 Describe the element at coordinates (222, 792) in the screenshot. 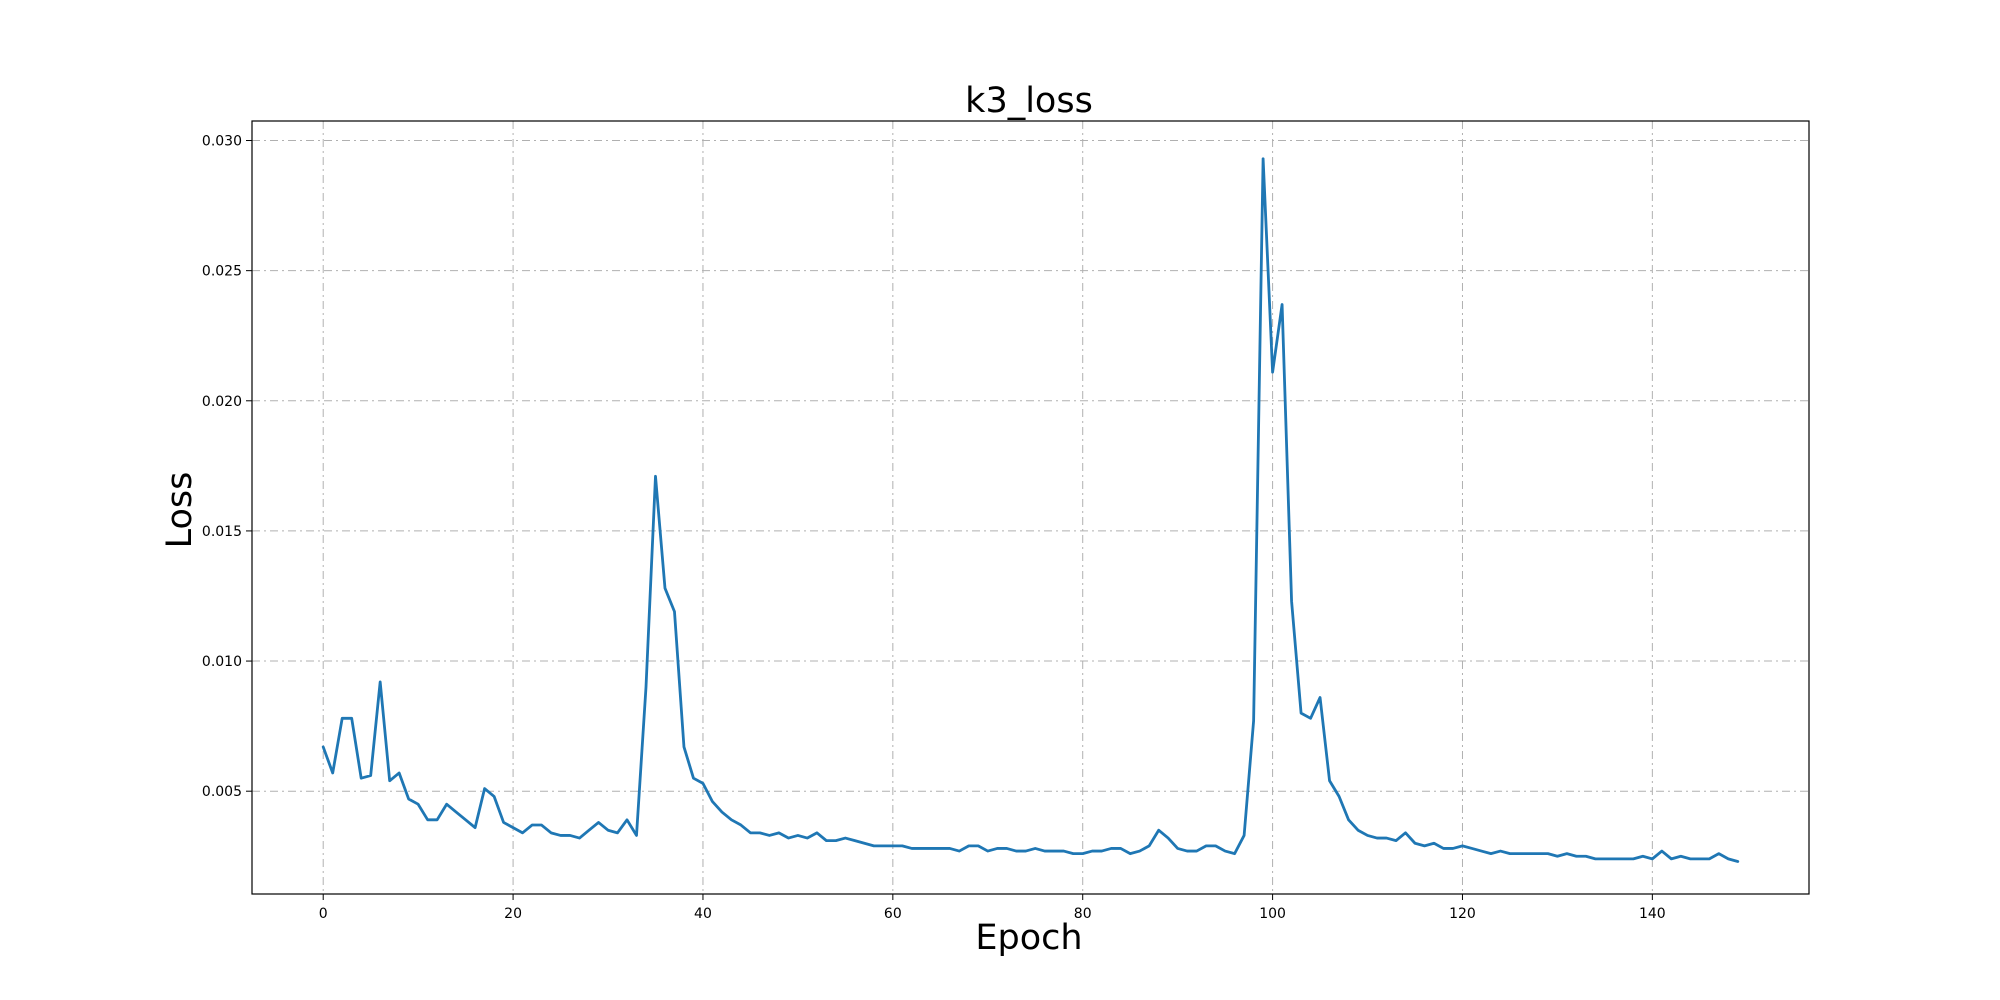

I see `y-tick-label: 0.005` at that location.